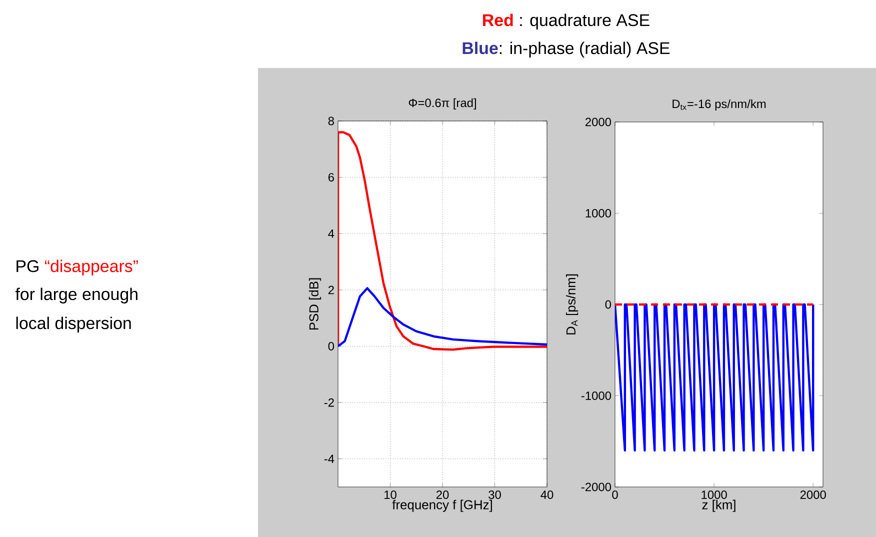 Image resolution: width=876 pixels, height=537 pixels. What do you see at coordinates (73, 324) in the screenshot?
I see `text: local dispersion` at bounding box center [73, 324].